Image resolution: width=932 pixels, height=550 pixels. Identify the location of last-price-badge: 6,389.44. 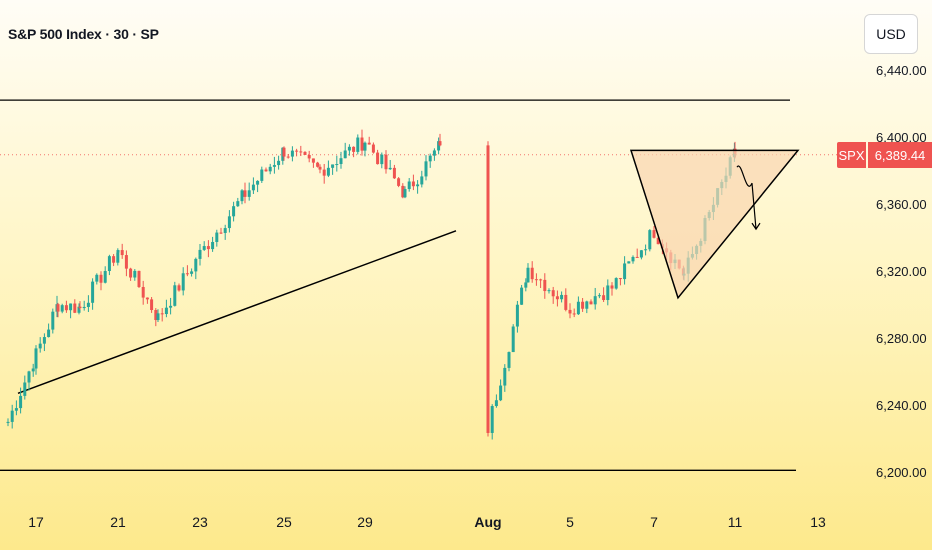
(900, 155).